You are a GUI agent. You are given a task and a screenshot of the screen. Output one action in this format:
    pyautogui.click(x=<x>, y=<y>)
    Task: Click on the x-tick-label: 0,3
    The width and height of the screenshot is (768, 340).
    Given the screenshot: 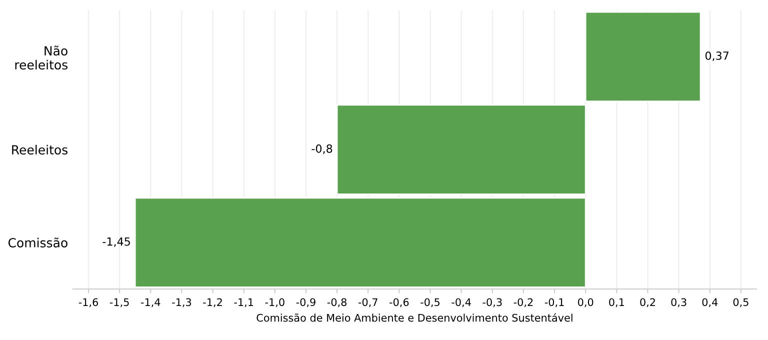 What is the action you would take?
    pyautogui.click(x=678, y=303)
    